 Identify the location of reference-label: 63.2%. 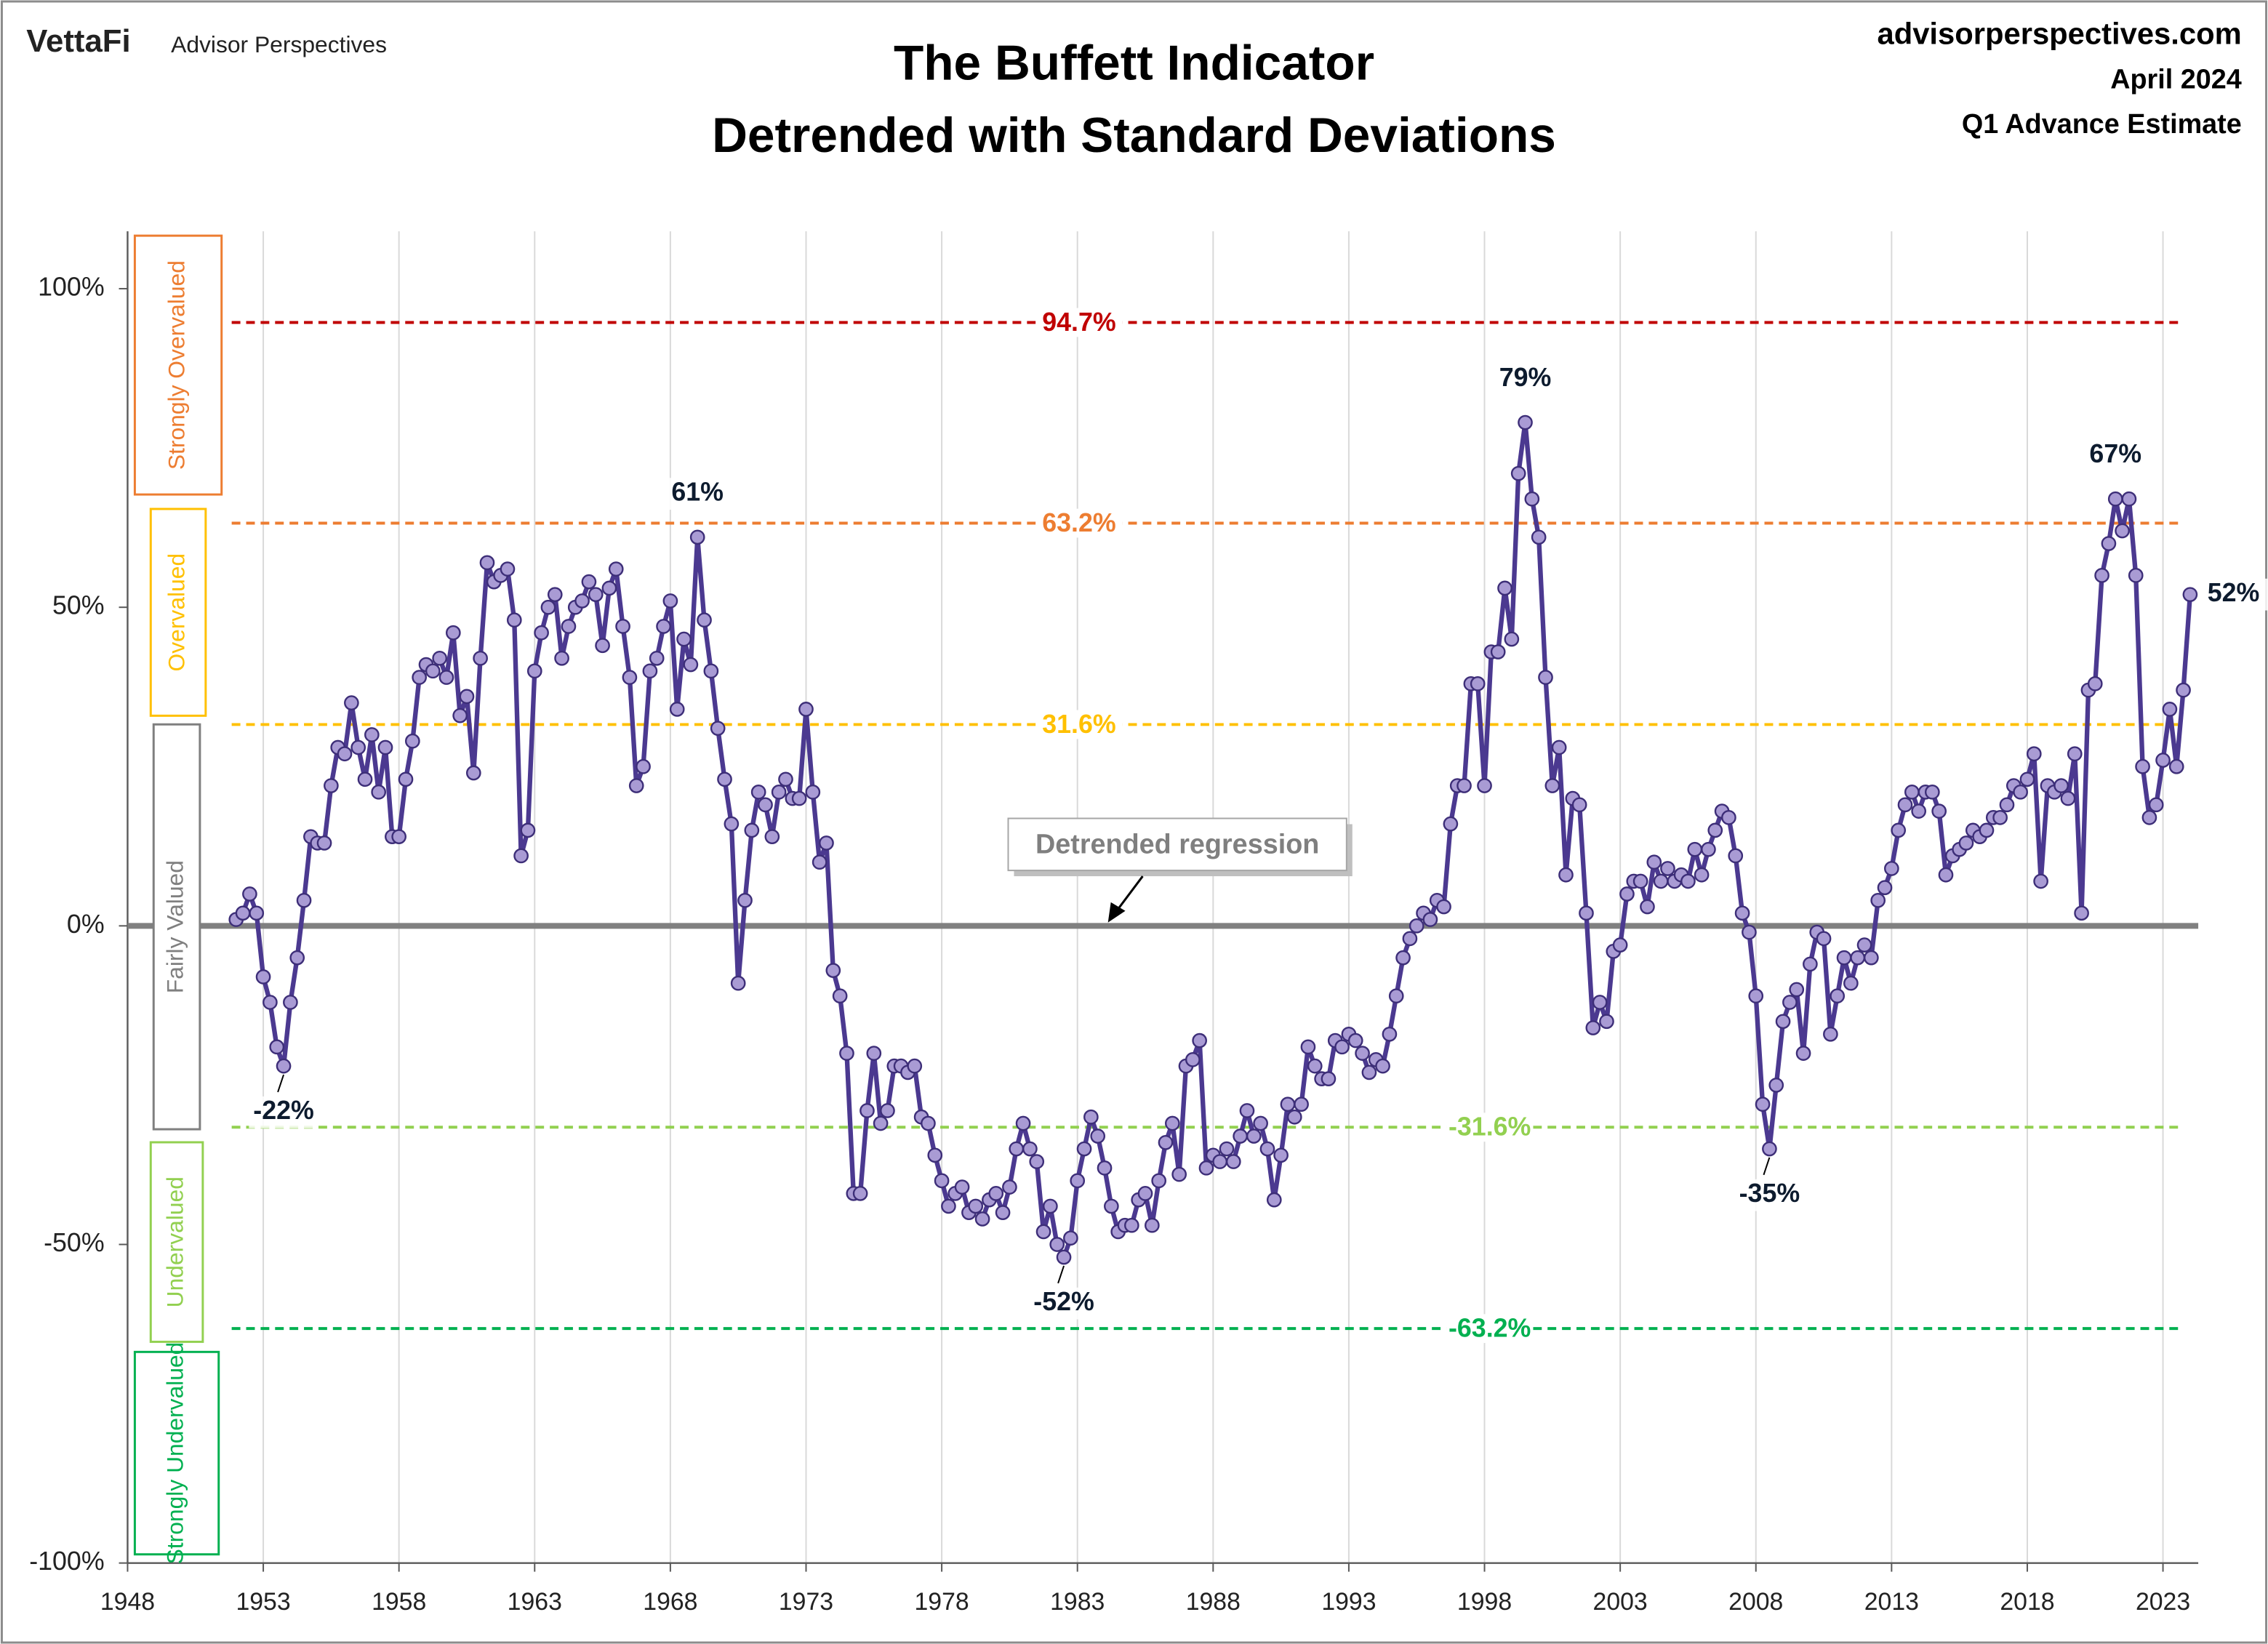
(1078, 522).